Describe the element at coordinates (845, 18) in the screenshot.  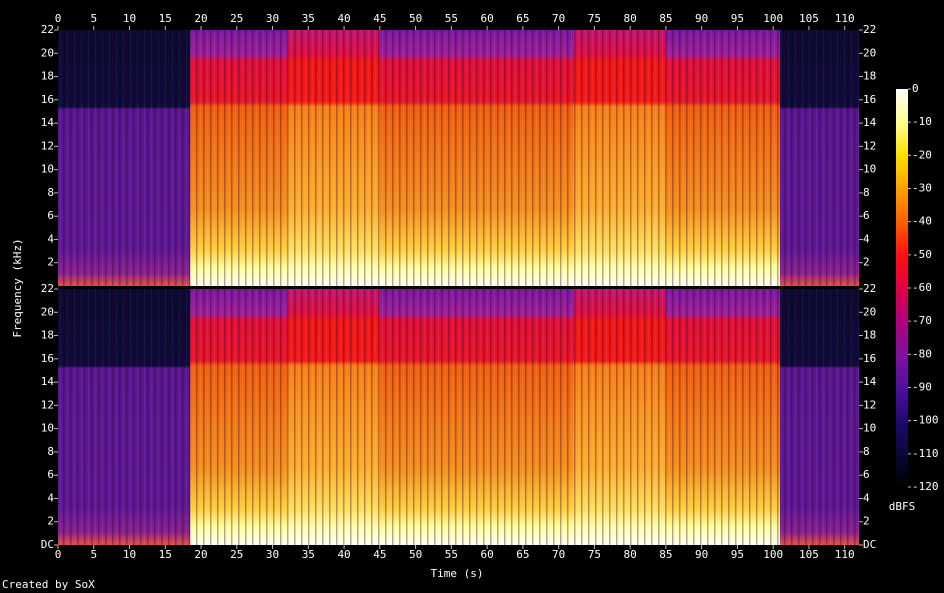
I see `x-tick-label-top: 110` at that location.